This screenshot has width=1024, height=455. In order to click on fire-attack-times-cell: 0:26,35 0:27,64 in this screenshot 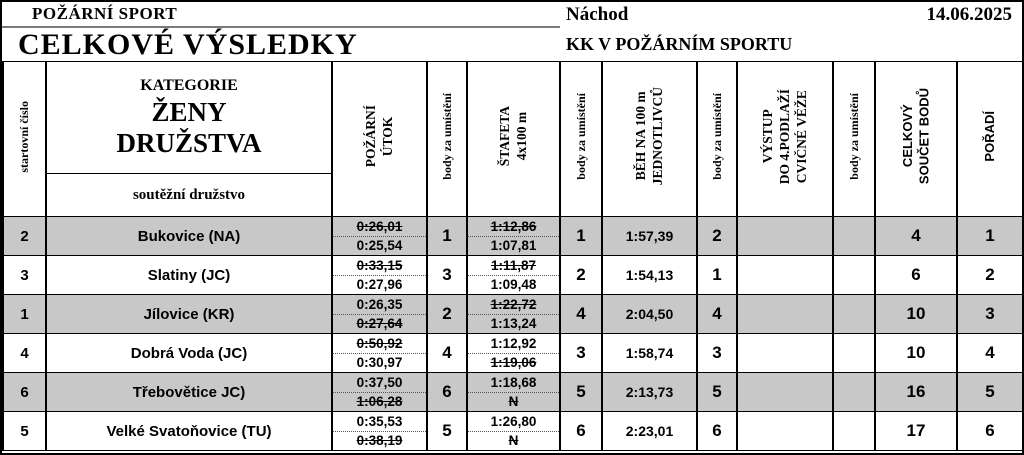, I will do `click(379, 314)`.